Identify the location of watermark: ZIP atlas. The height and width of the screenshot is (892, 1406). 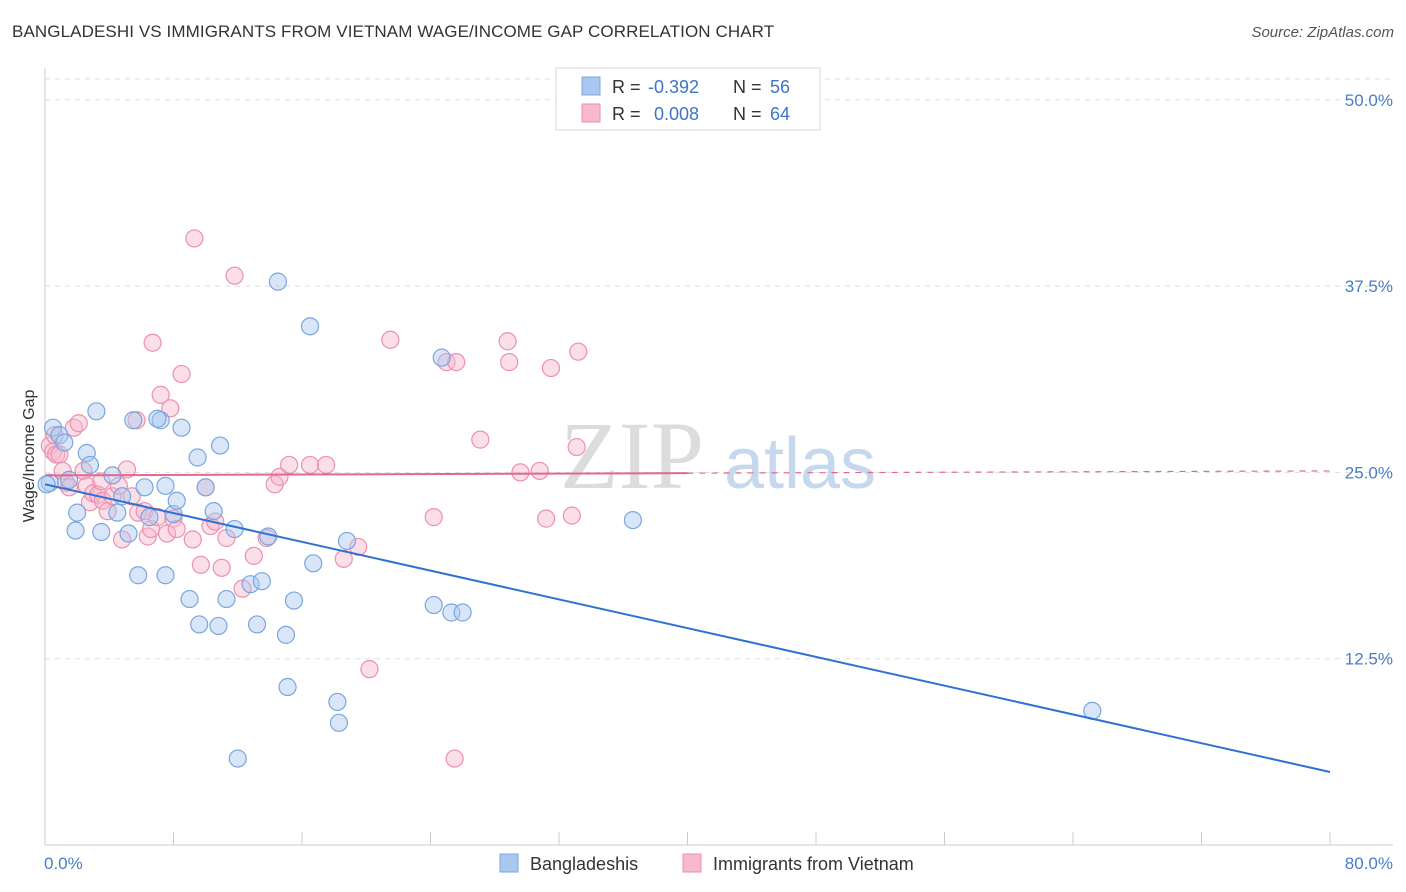
(718, 455).